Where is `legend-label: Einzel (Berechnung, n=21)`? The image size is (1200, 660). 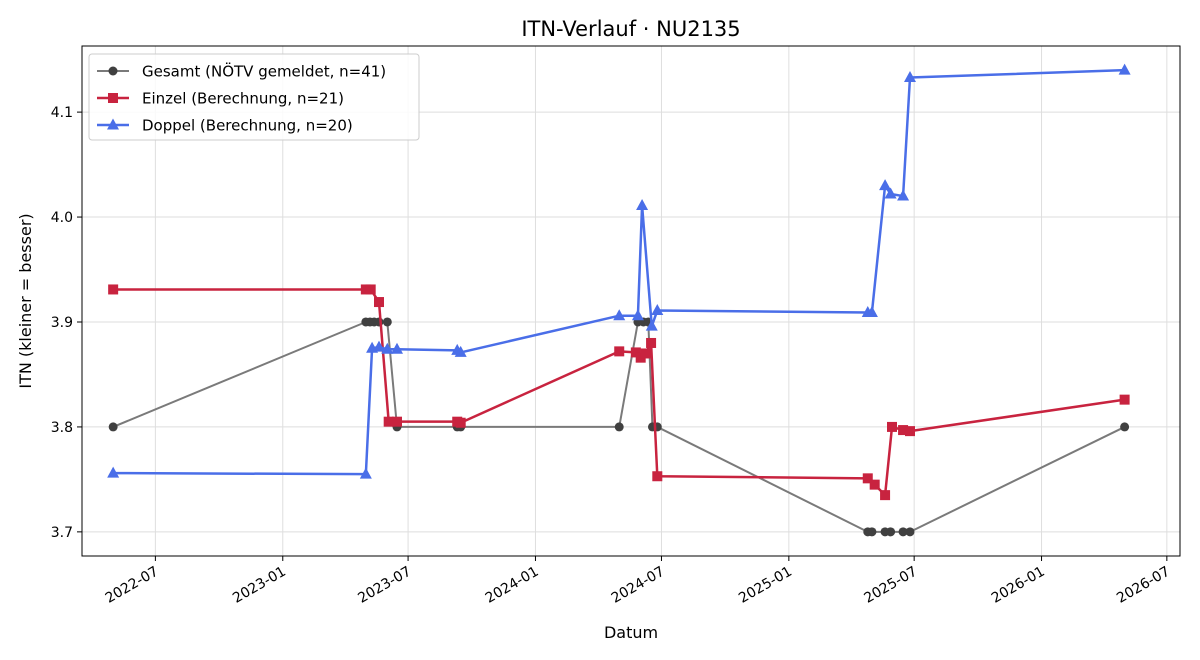
legend-label: Einzel (Berechnung, n=21) is located at coordinates (243, 99).